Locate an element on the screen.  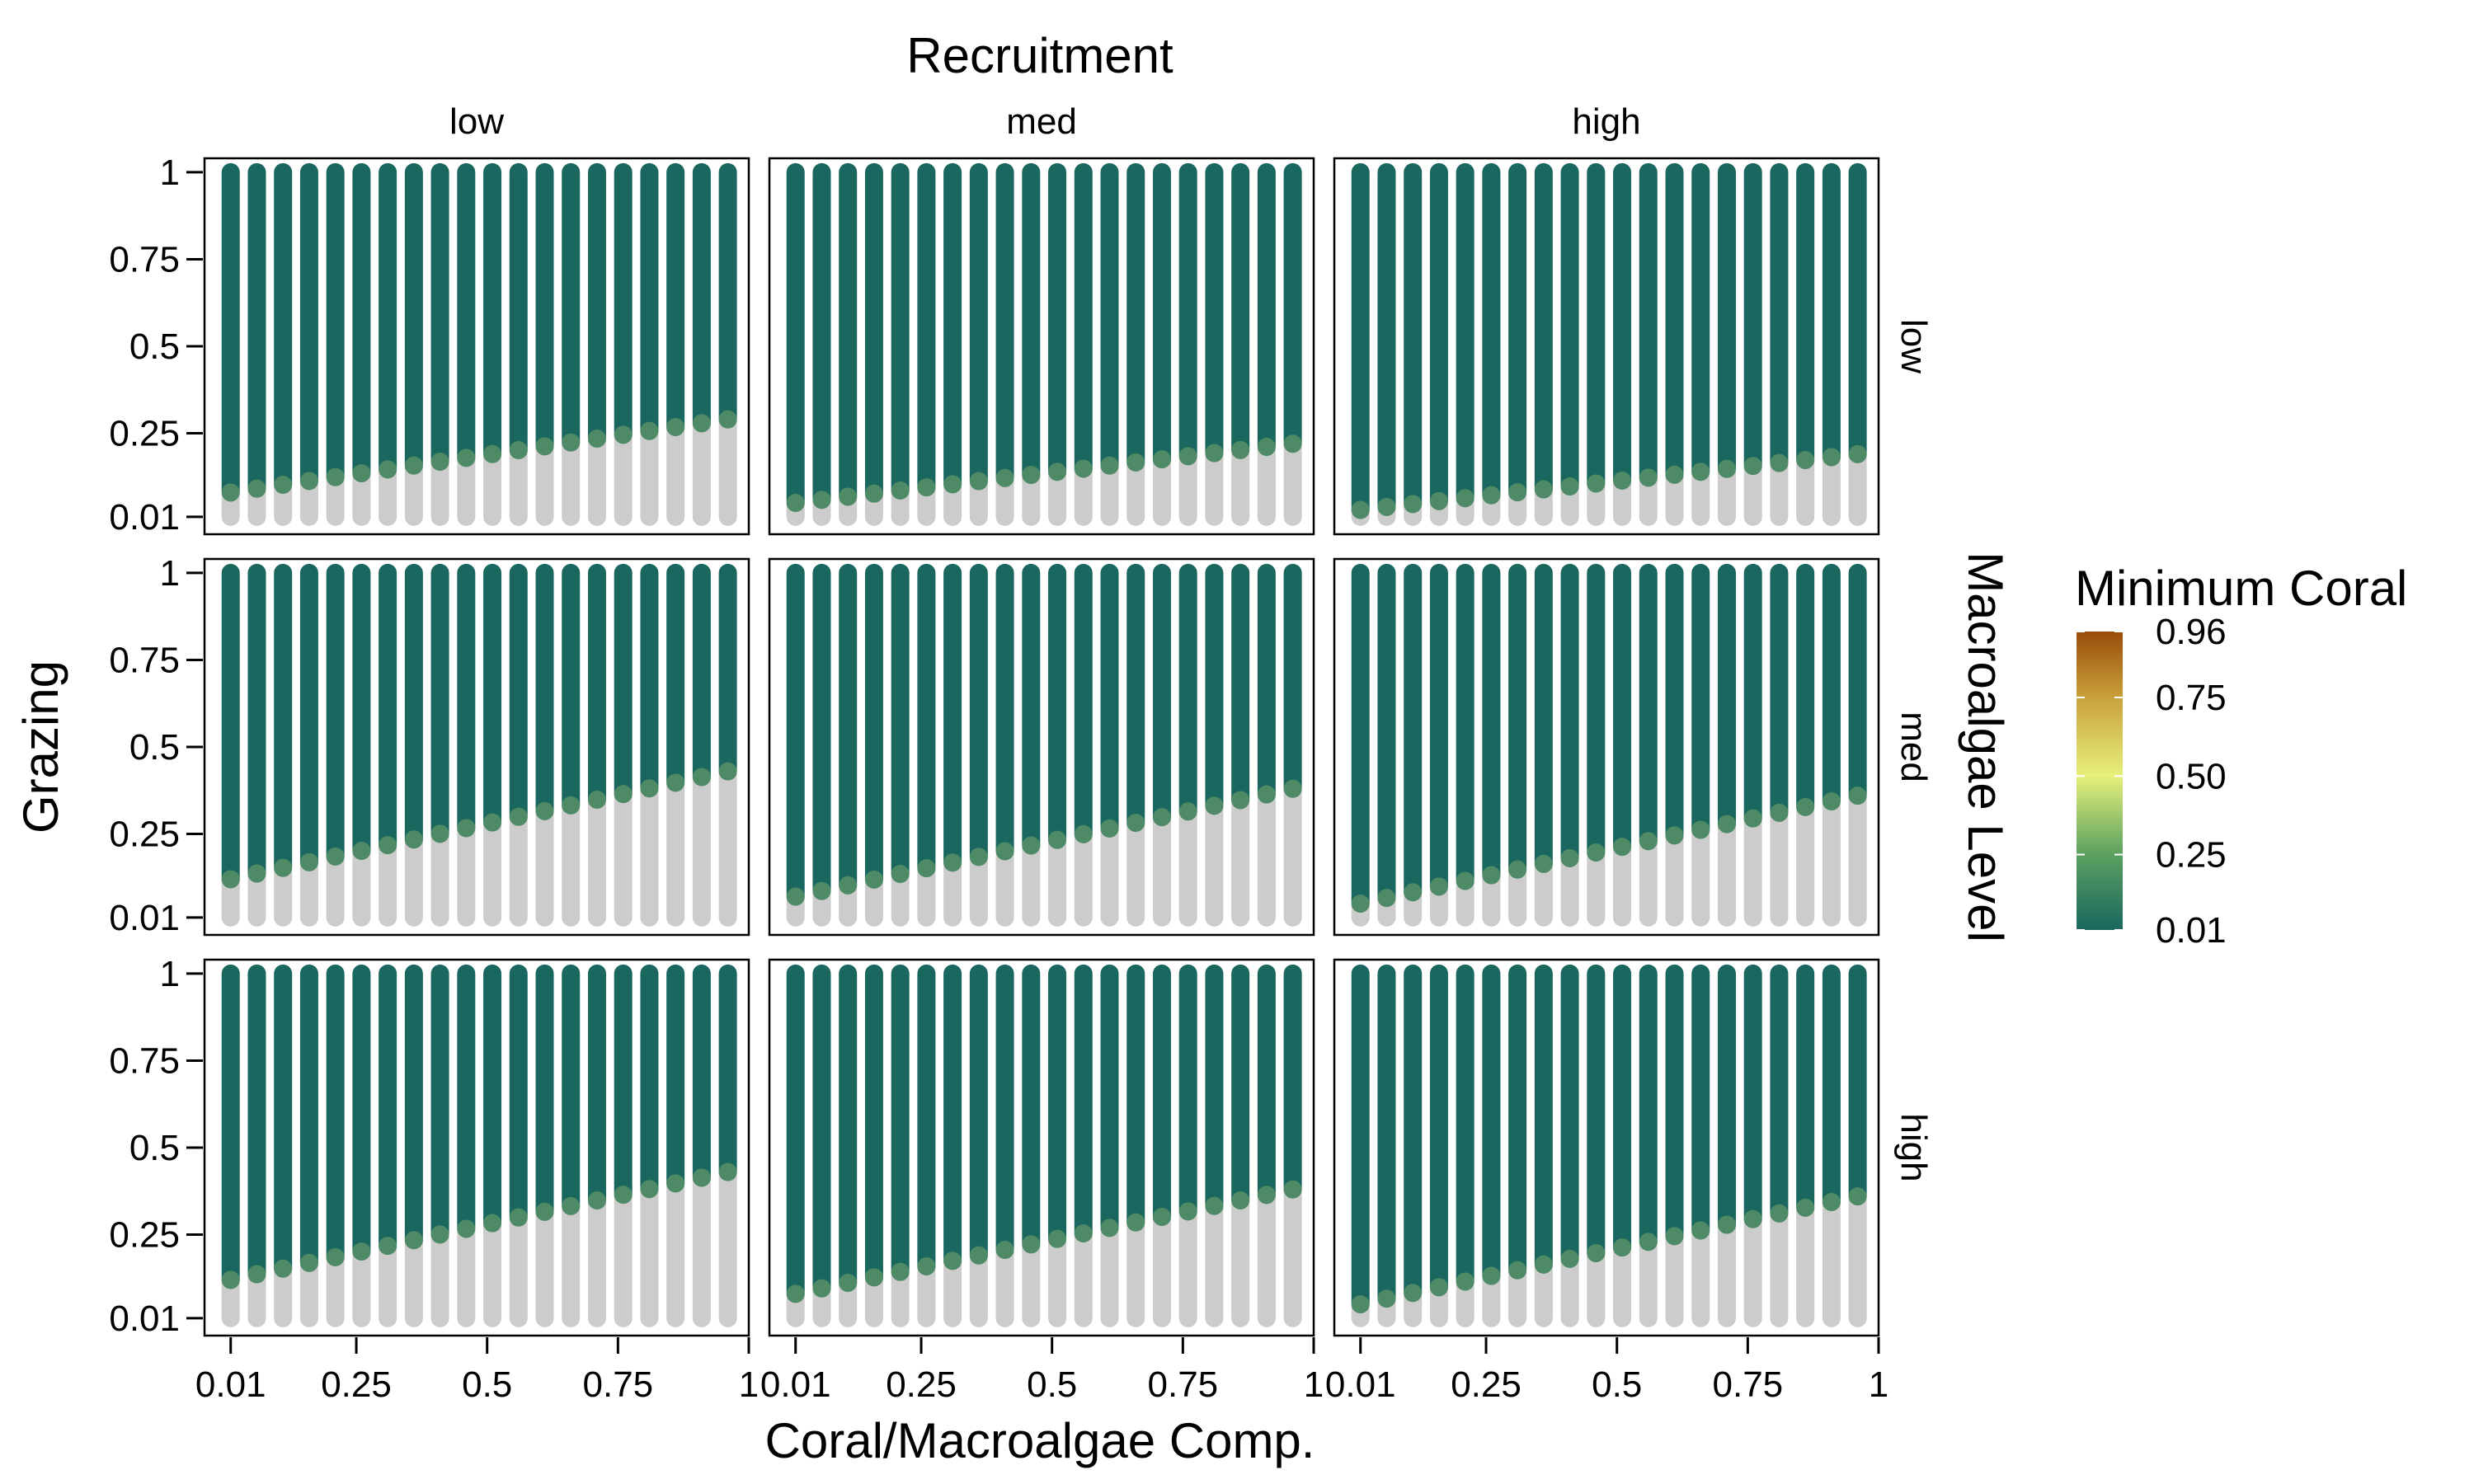
legend-colorbar is located at coordinates (2100, 781).